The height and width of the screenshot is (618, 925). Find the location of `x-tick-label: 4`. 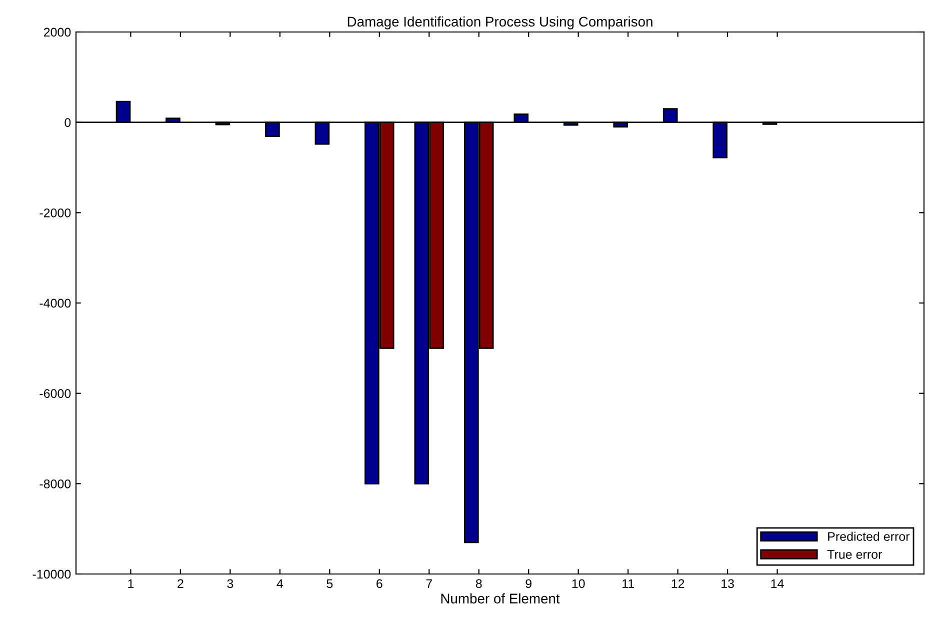

x-tick-label: 4 is located at coordinates (280, 583).